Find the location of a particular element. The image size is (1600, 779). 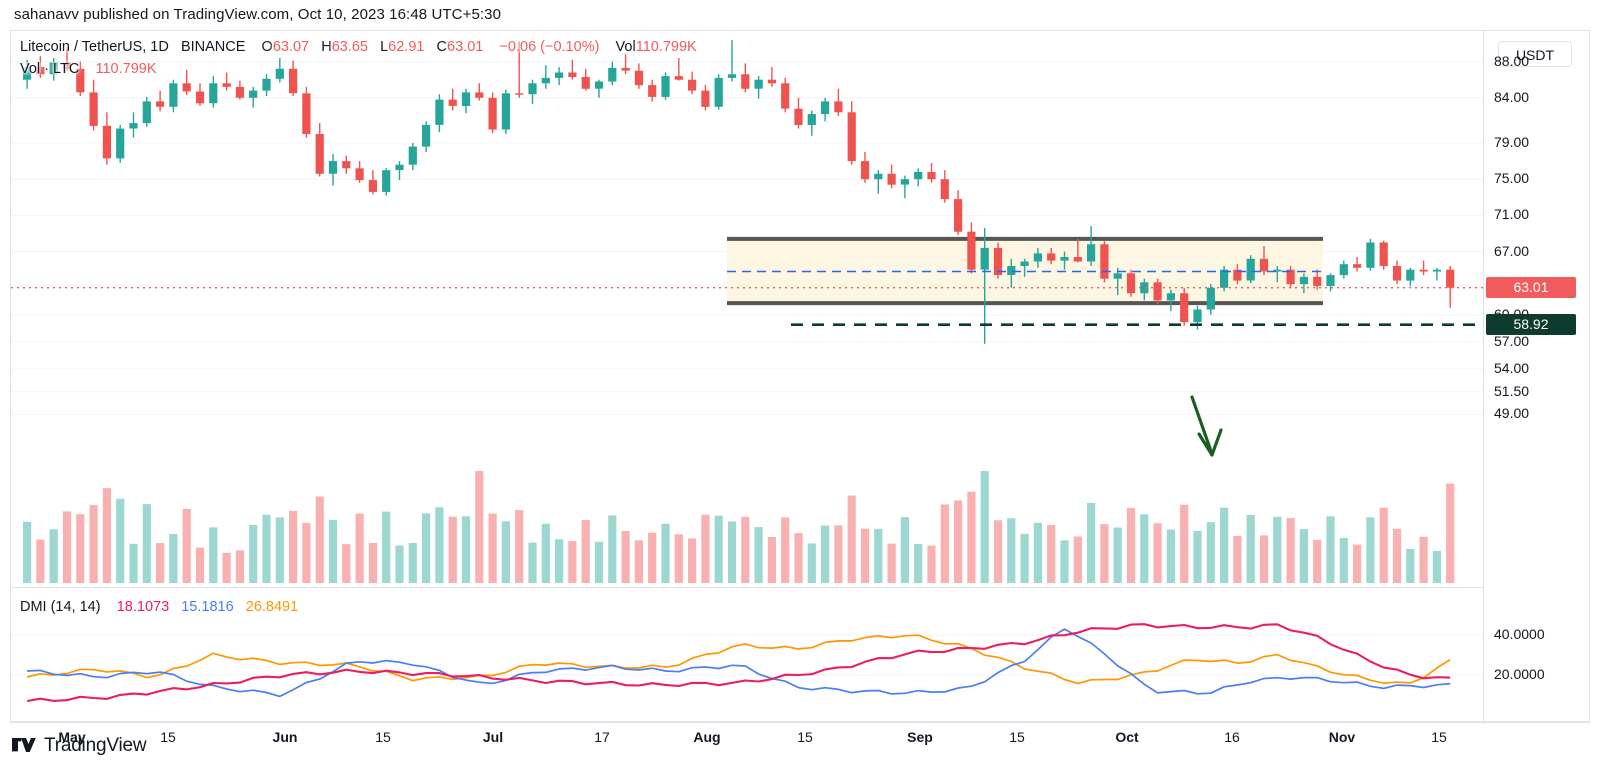

legend-high-value: 63.65 is located at coordinates (349, 47).